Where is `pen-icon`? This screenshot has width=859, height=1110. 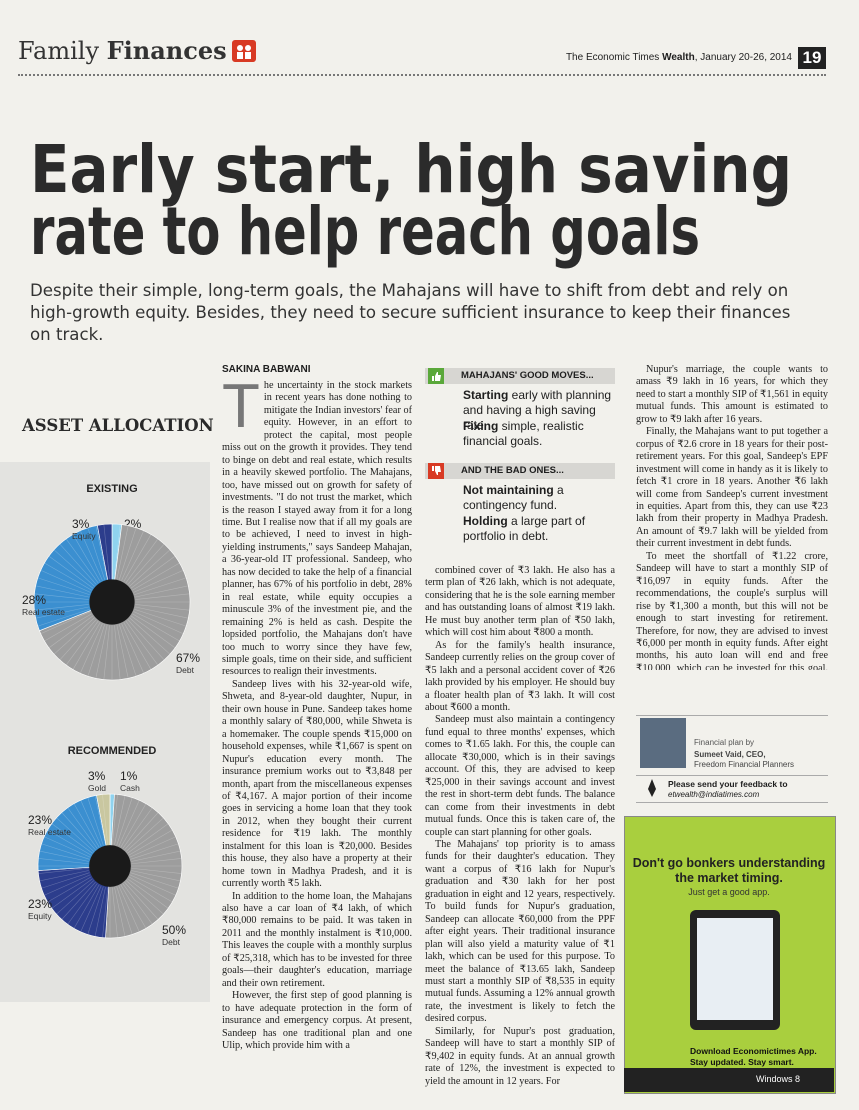 pen-icon is located at coordinates (652, 788).